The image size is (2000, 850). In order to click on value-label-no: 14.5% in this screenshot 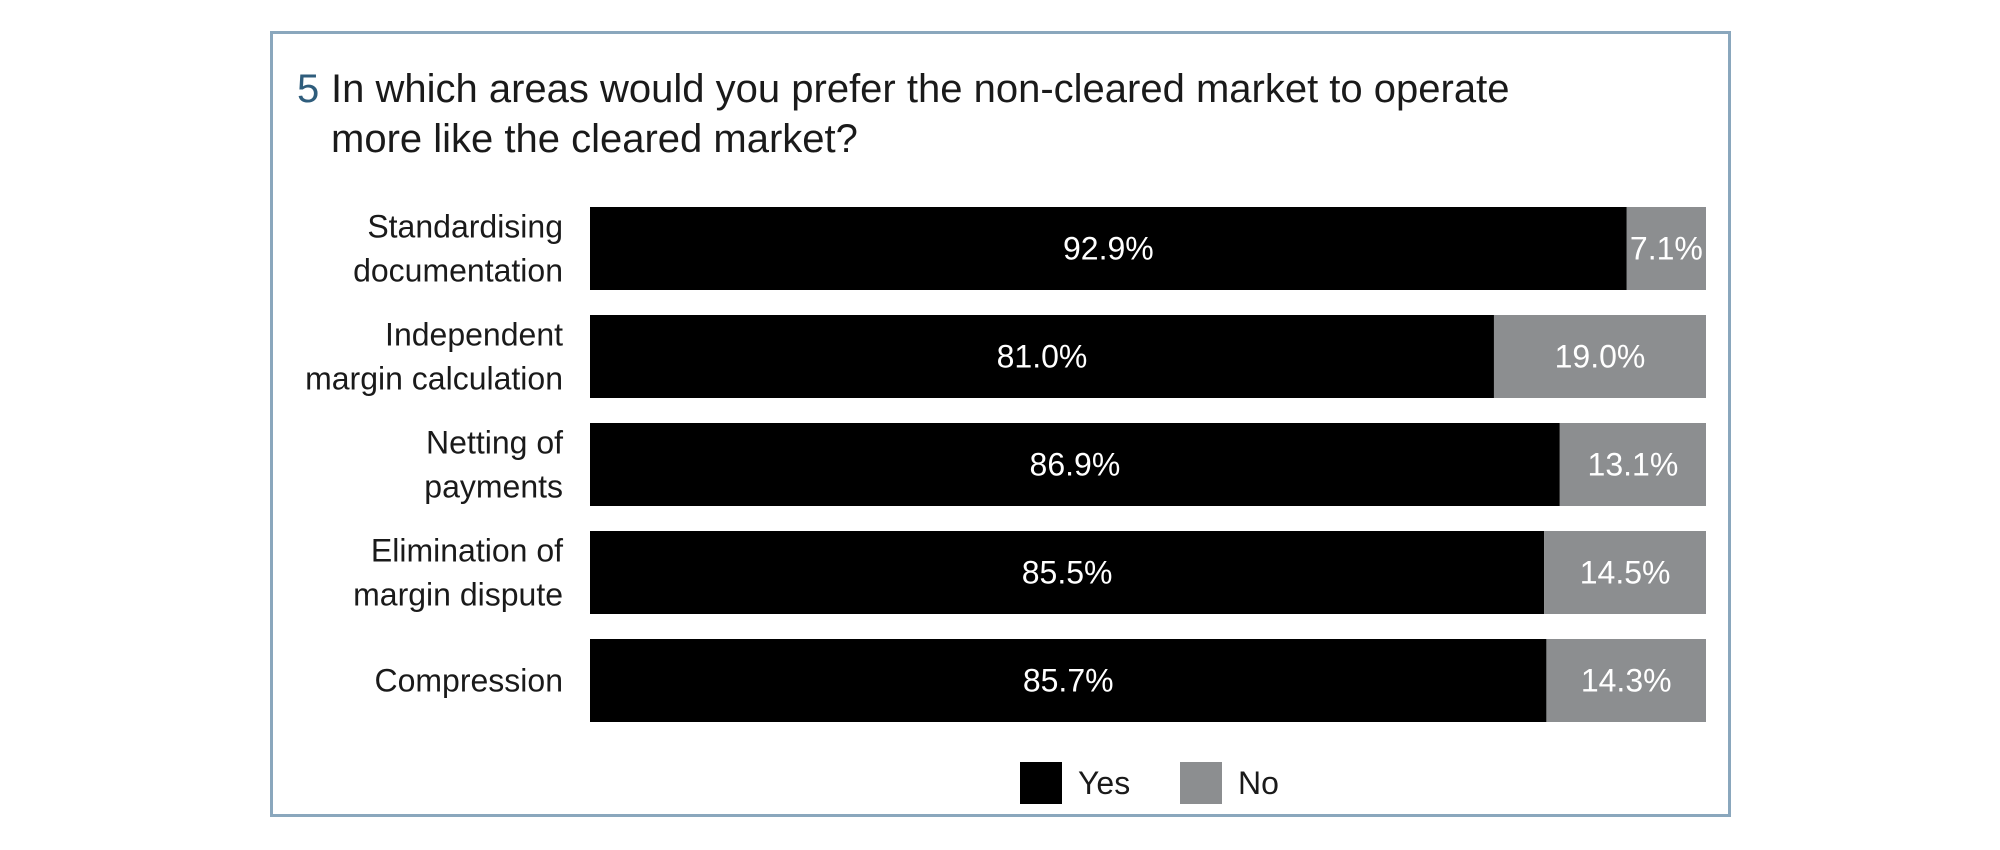, I will do `click(1625, 573)`.